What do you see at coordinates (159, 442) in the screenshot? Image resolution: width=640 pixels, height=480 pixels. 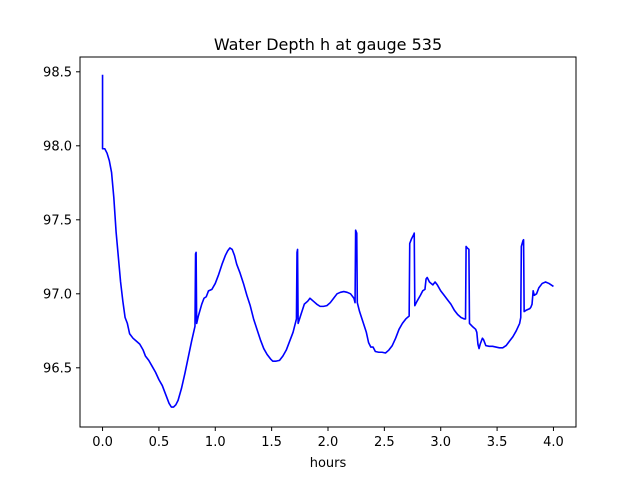 I see `x-tick-label: 0.5` at bounding box center [159, 442].